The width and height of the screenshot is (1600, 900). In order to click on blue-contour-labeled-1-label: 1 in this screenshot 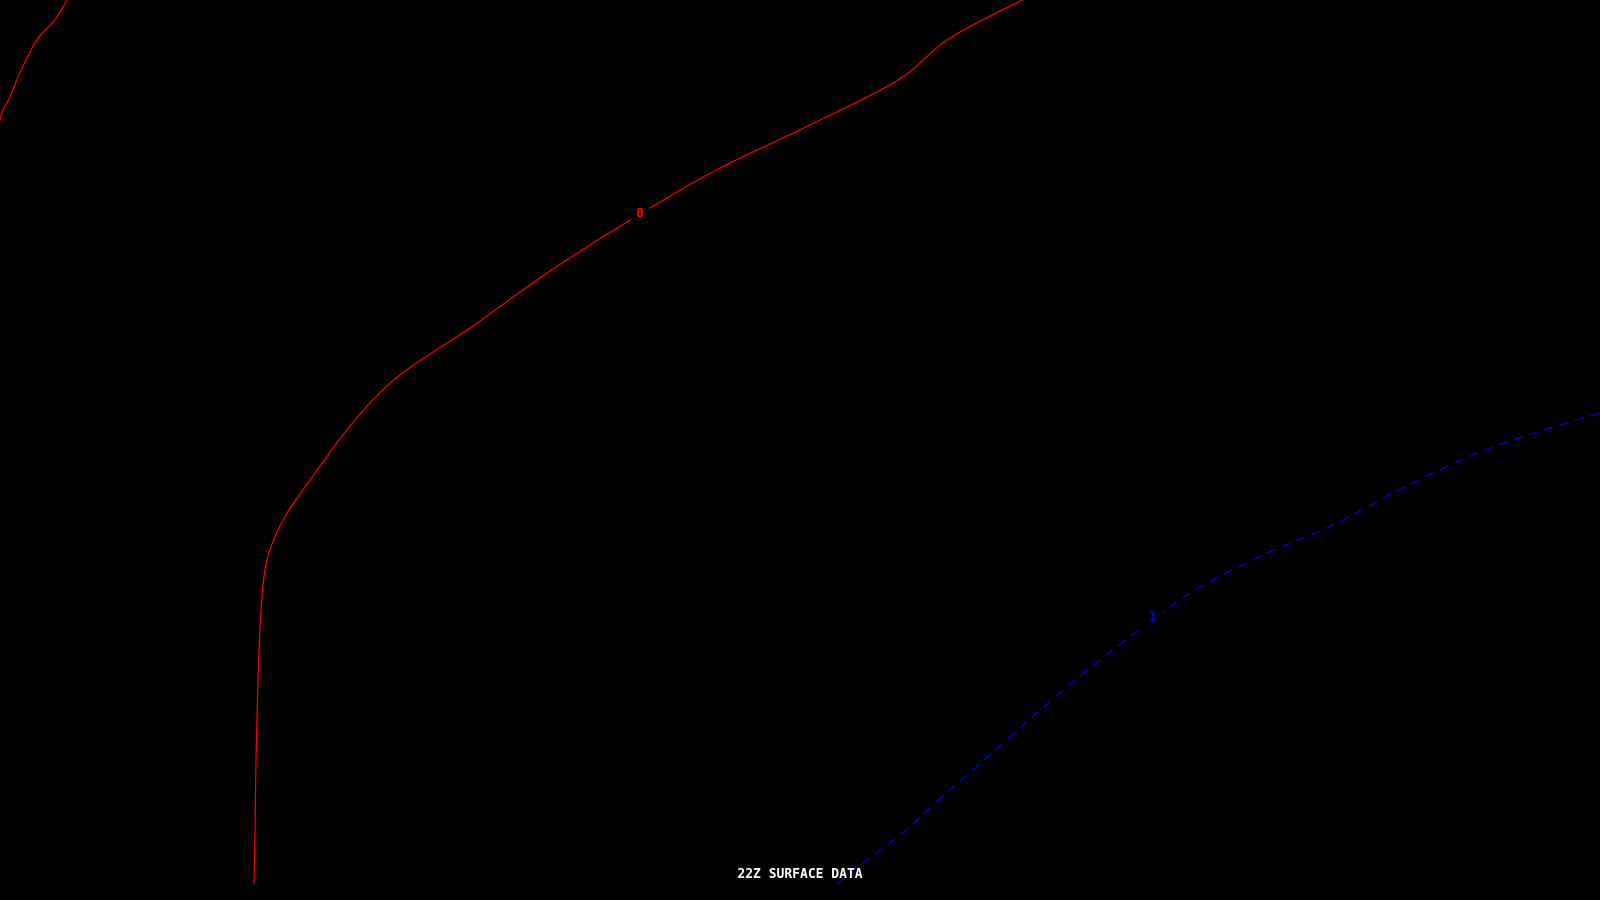, I will do `click(1153, 618)`.